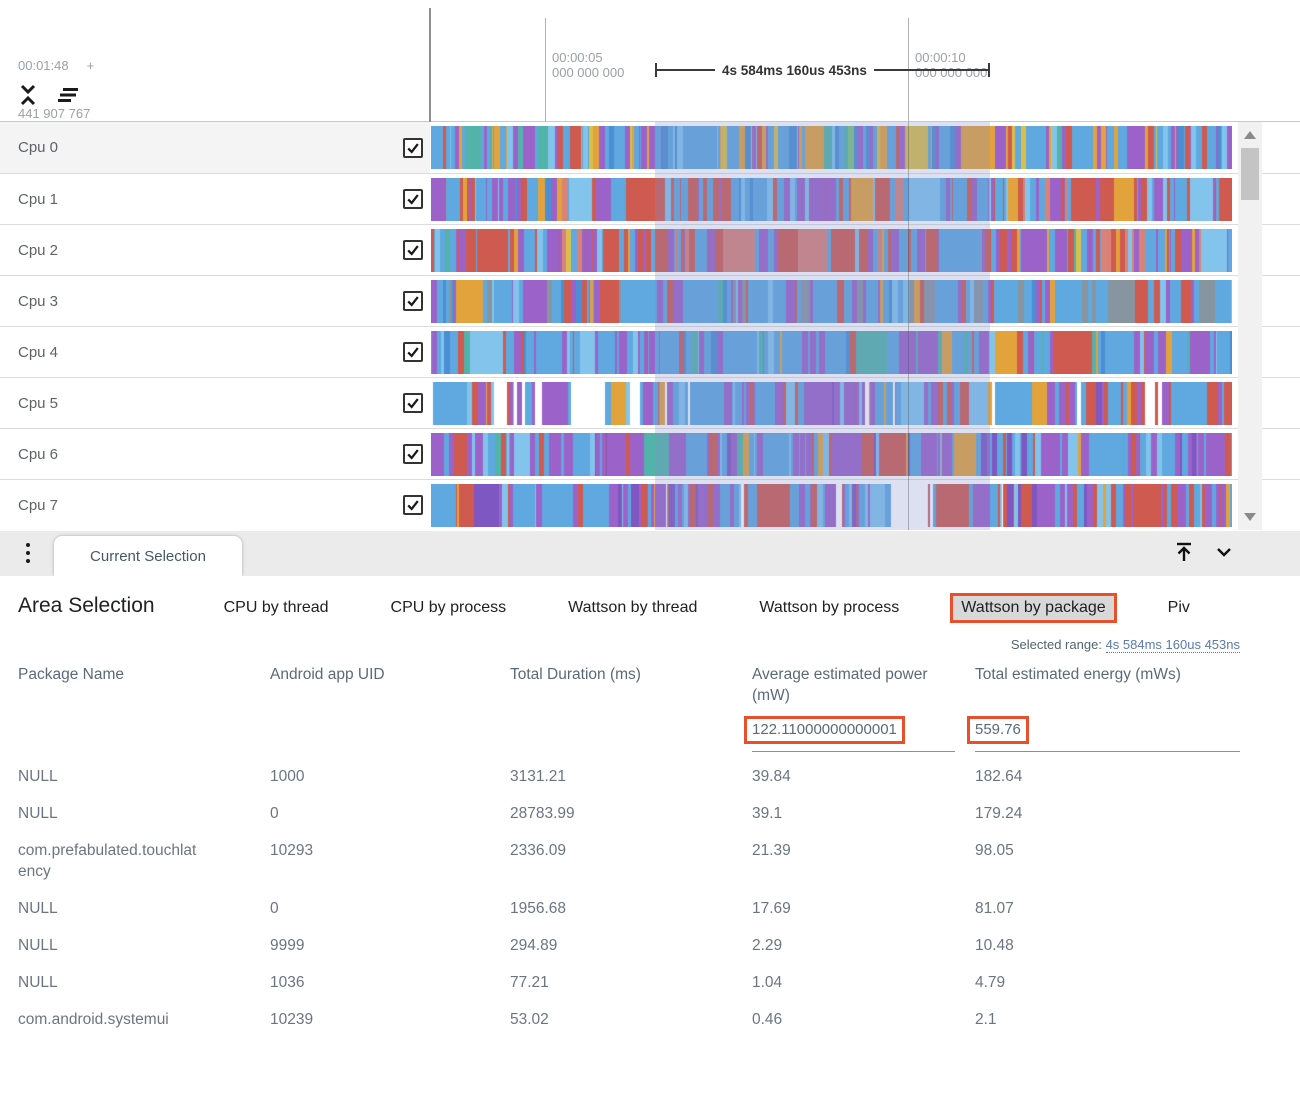  What do you see at coordinates (994, 945) in the screenshot?
I see `cell-total-energy: 10.48` at bounding box center [994, 945].